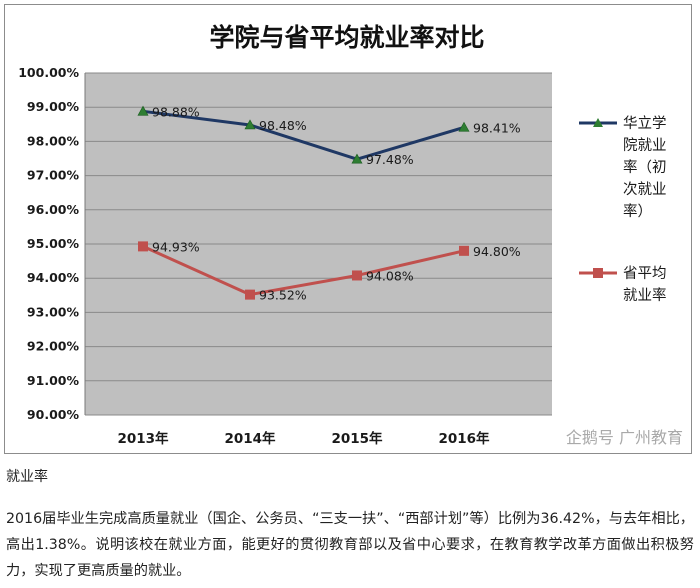  Describe the element at coordinates (346, 37) in the screenshot. I see `chart-title: 学院与省平均就业率对比` at that location.